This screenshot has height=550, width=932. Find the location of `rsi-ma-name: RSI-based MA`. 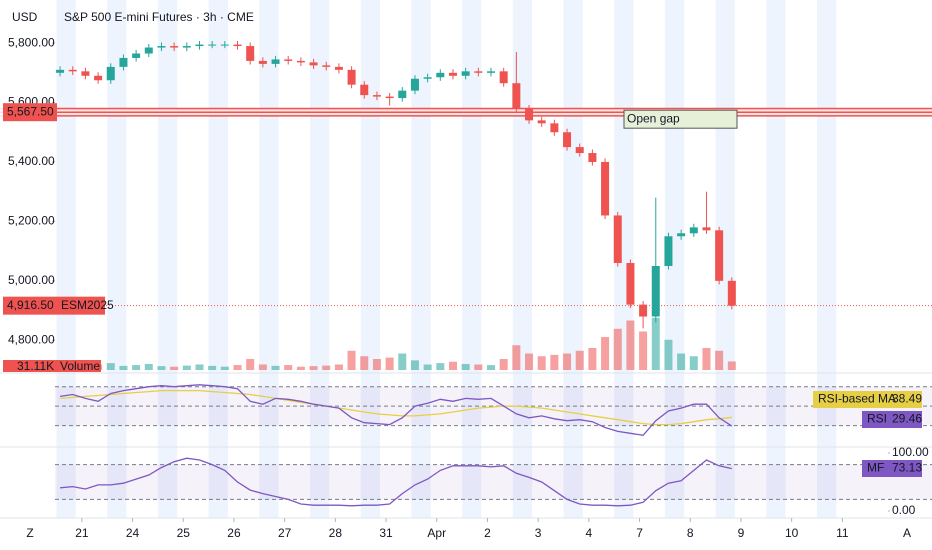

rsi-ma-name: RSI-based MA is located at coordinates (857, 399).